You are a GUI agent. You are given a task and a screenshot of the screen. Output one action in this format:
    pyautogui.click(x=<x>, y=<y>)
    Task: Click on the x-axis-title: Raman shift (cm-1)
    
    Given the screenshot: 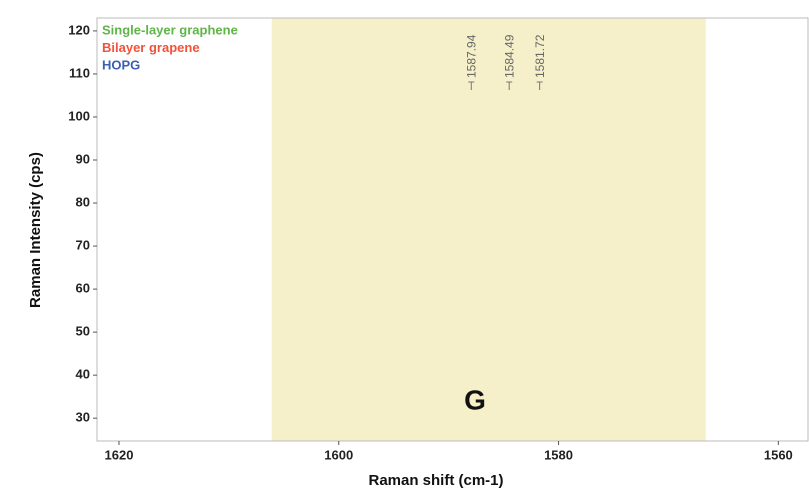 What is the action you would take?
    pyautogui.click(x=435, y=480)
    